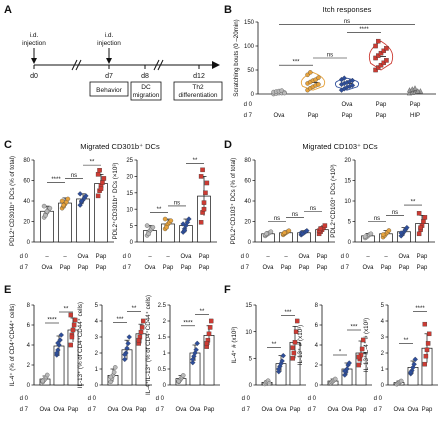  I want to click on y-tick-label: 40, so click(247, 202).